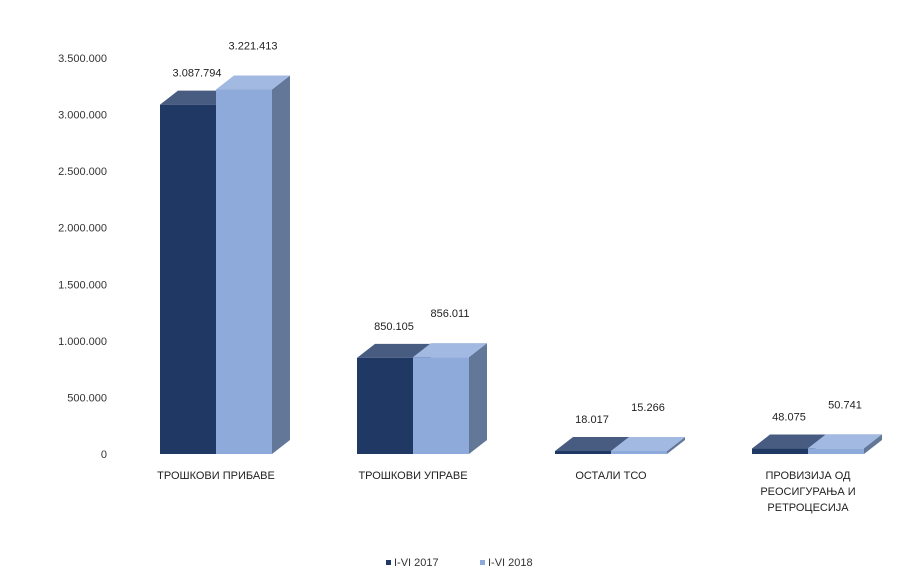 This screenshot has height=584, width=899. I want to click on data-label: 3.221.413, so click(253, 47).